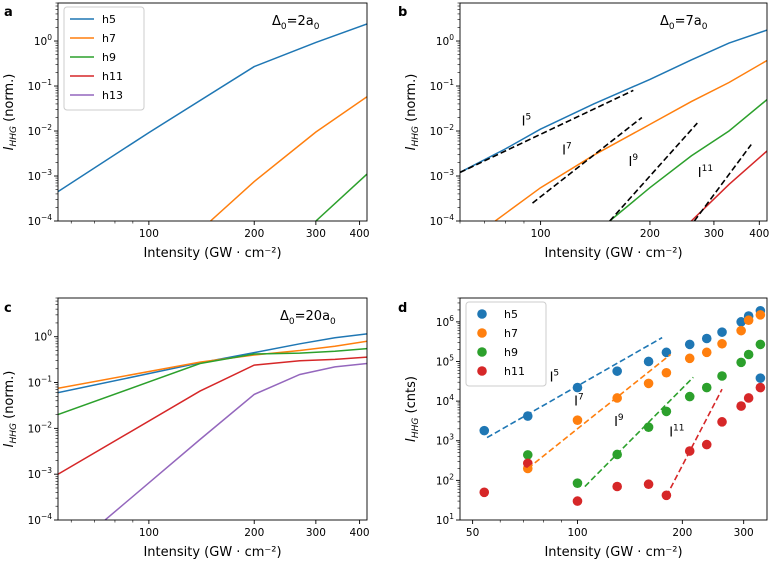  I want to click on delta-annotation: Δ0=7a0, so click(684, 23).